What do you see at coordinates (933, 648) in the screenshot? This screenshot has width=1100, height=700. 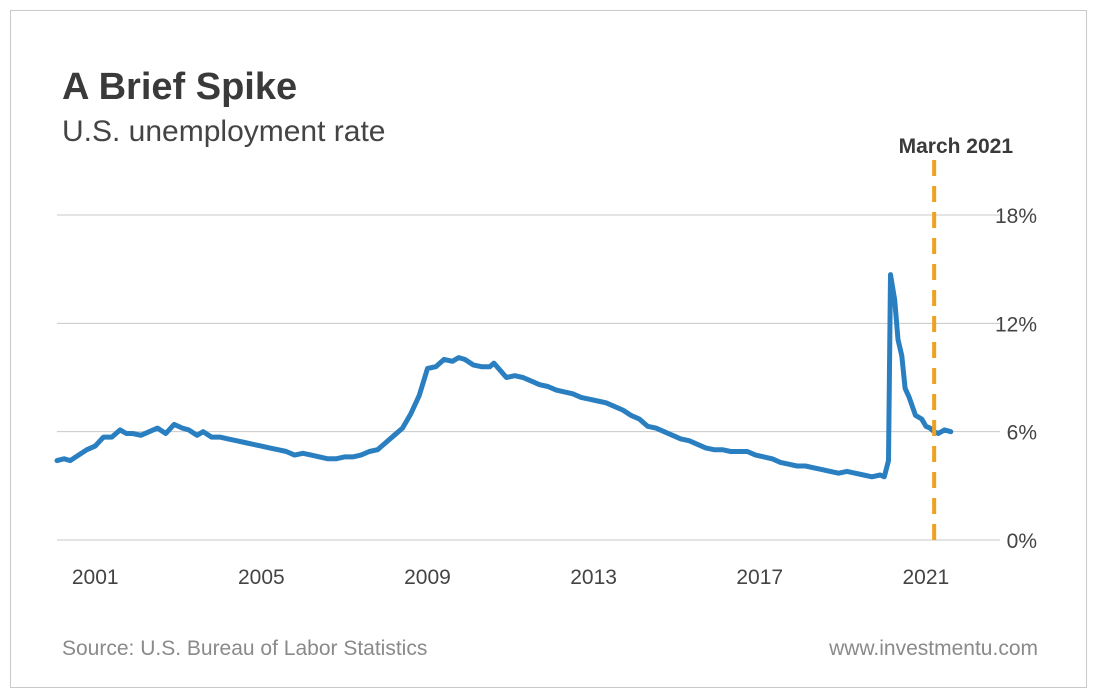 I see `website-link: www.investmentu.com` at bounding box center [933, 648].